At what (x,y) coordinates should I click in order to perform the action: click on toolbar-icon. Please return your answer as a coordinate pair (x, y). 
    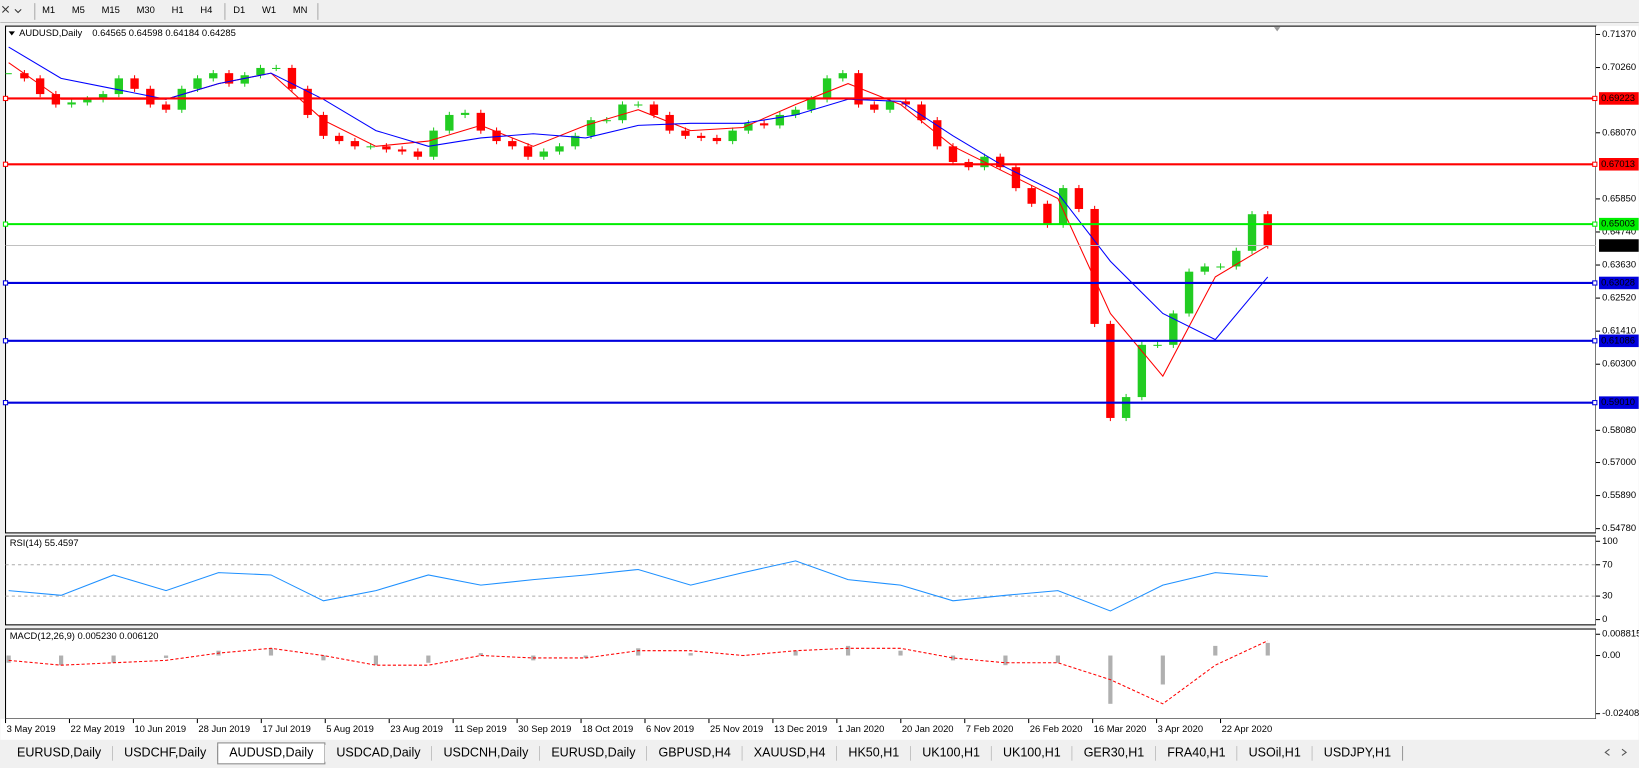
    Looking at the image, I should click on (12, 9).